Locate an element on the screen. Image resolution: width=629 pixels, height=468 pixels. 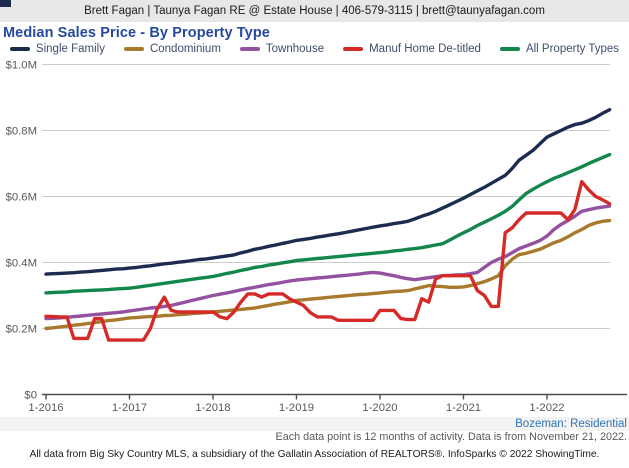
x-axis-tick-label: 1-2022 is located at coordinates (546, 408).